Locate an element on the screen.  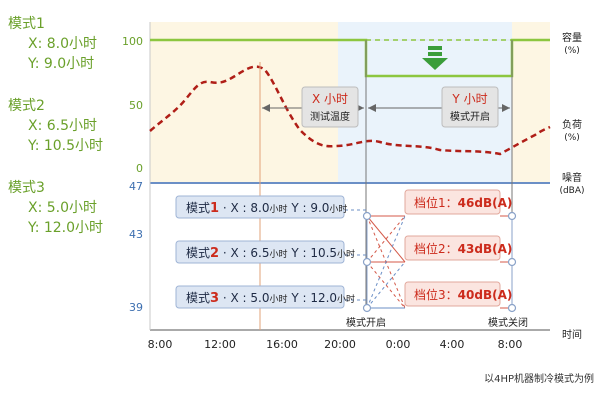
svg-text: 模式3 · X : 5.0小时 Y : 12.0小时 is located at coordinates (270, 298).